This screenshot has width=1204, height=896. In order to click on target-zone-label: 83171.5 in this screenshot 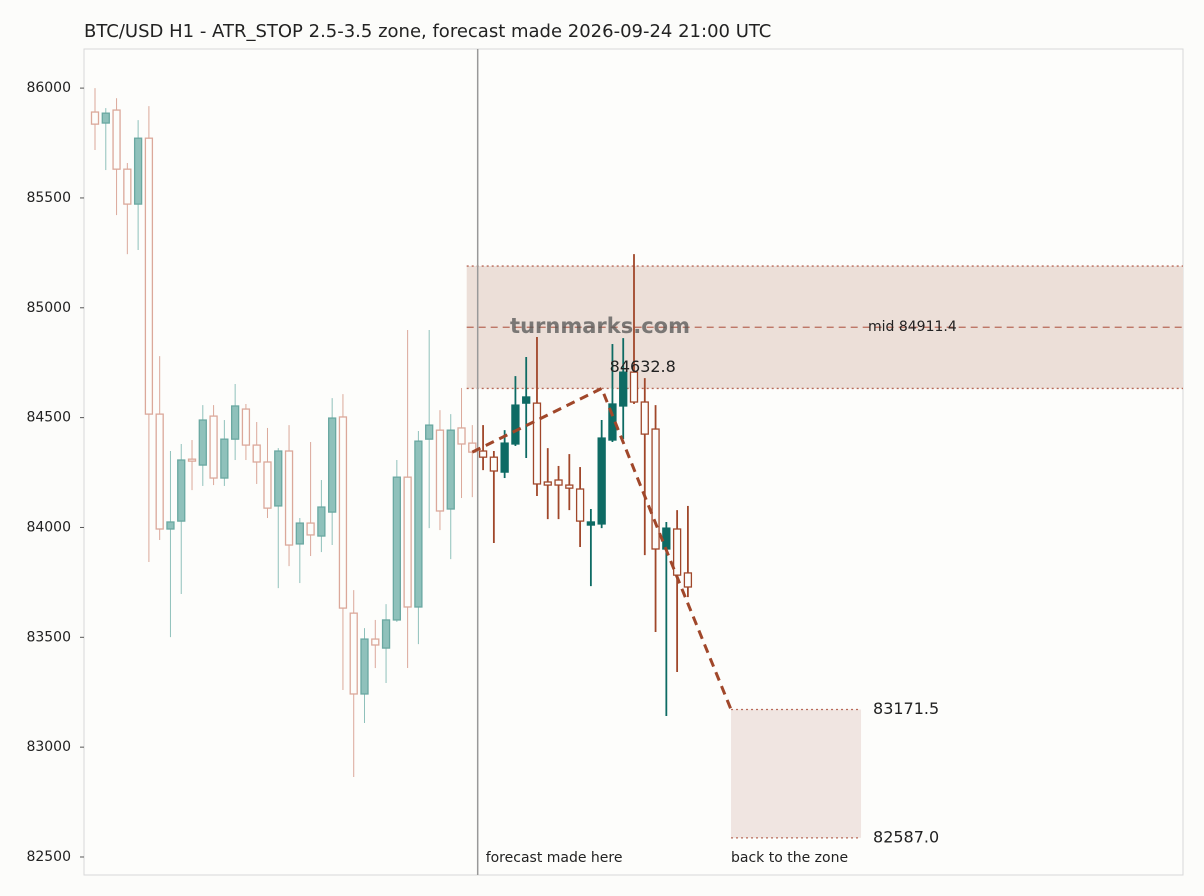, I will do `click(906, 708)`.